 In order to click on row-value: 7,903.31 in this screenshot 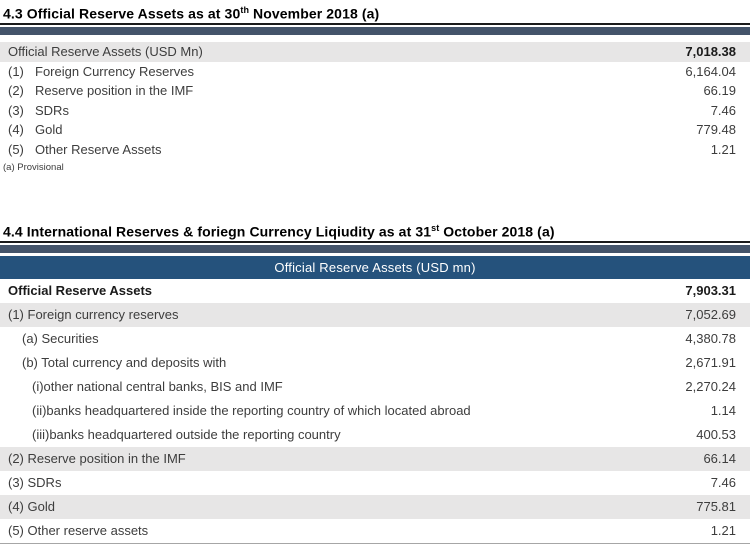, I will do `click(710, 291)`.